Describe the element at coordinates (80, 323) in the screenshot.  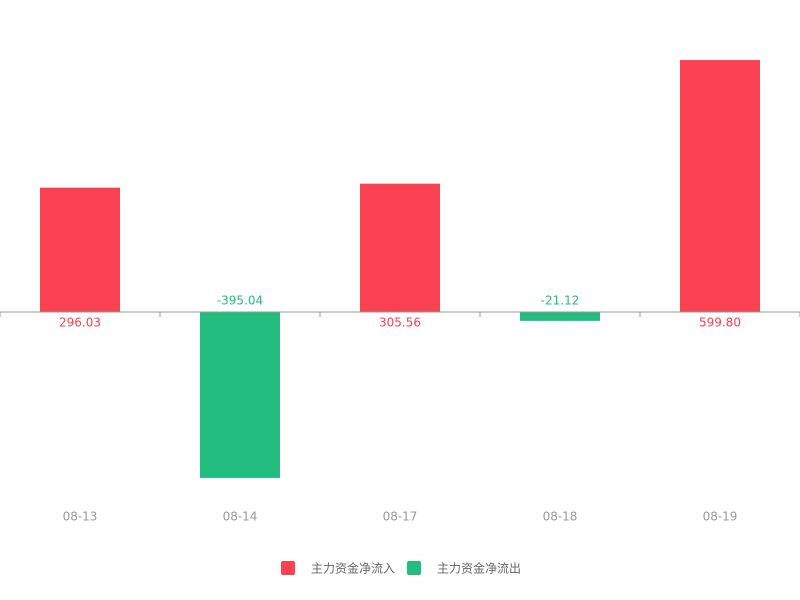
I see `value-label: 296.03` at that location.